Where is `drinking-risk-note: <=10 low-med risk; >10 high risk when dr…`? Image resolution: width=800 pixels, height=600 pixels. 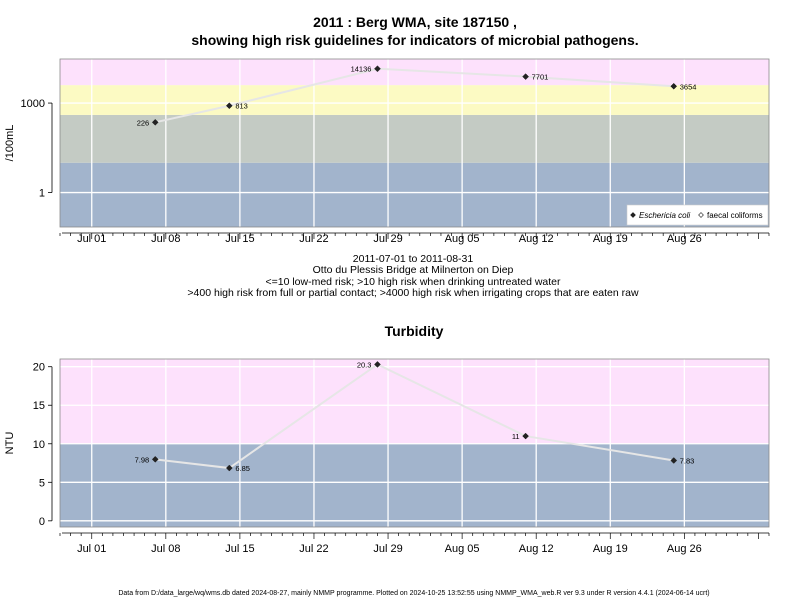 drinking-risk-note: <=10 low-med risk; >10 high risk when dr… is located at coordinates (413, 282).